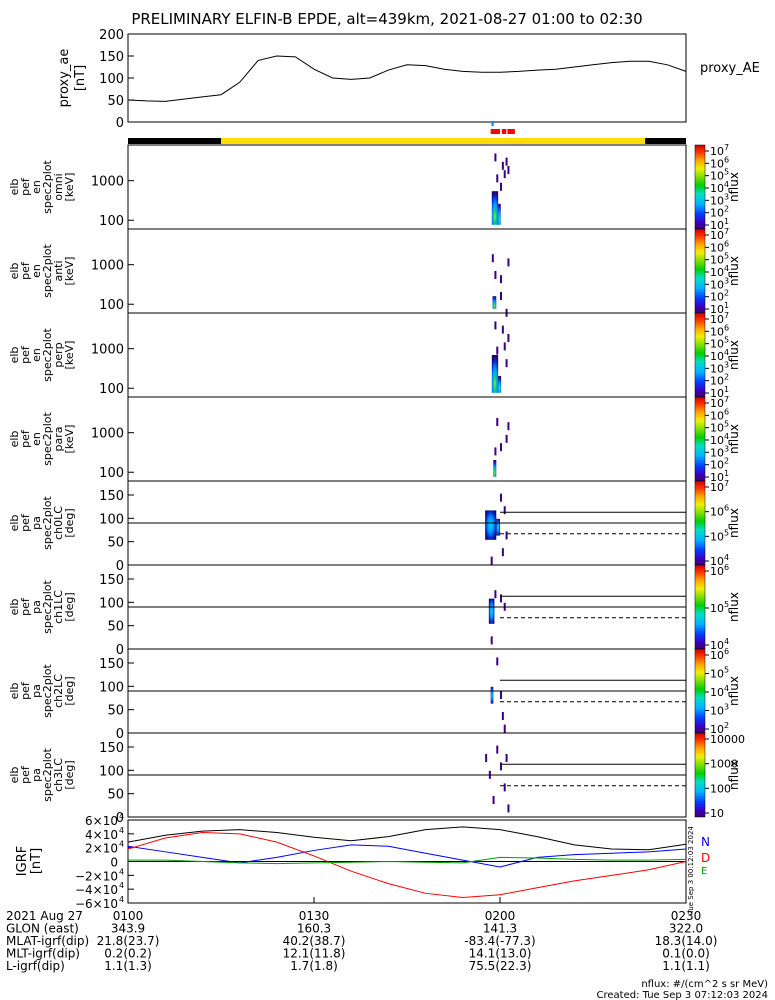 The image size is (775, 1000). What do you see at coordinates (64, 78) in the screenshot?
I see `proxy-ae-ylabel: proxy_ae` at bounding box center [64, 78].